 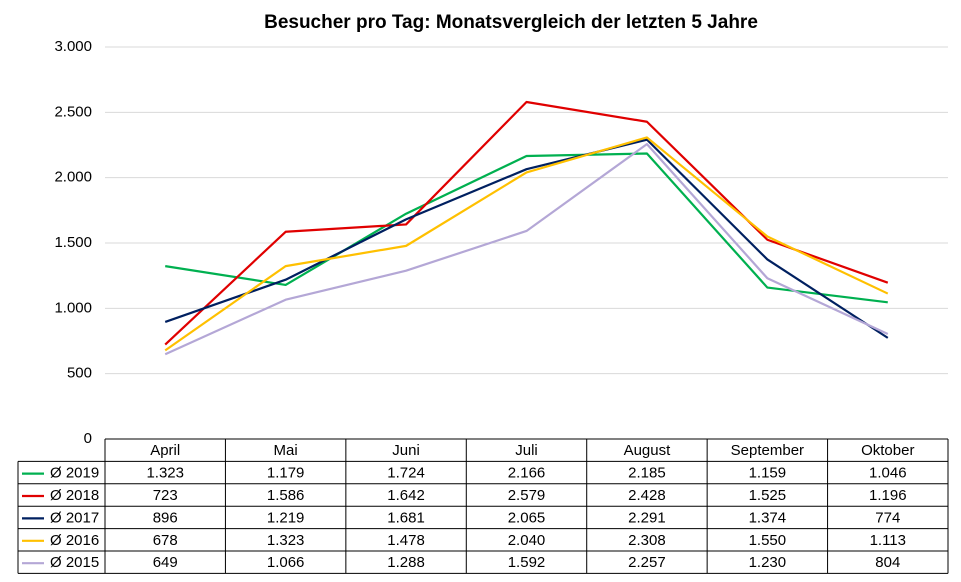 What do you see at coordinates (768, 473) in the screenshot?
I see `table-cell: 1.159` at bounding box center [768, 473].